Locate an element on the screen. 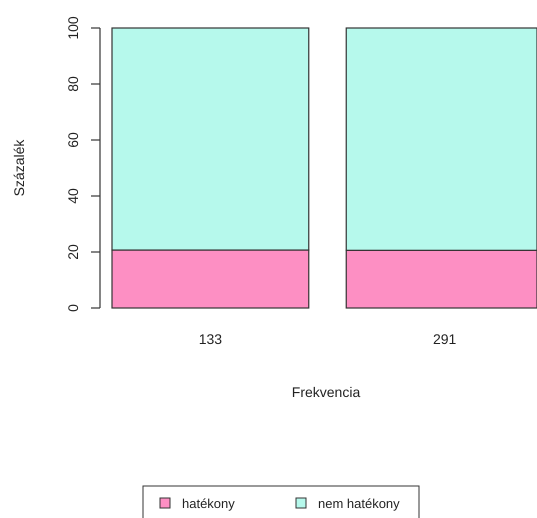 The height and width of the screenshot is (518, 537). legend-label: hatékony is located at coordinates (209, 503).